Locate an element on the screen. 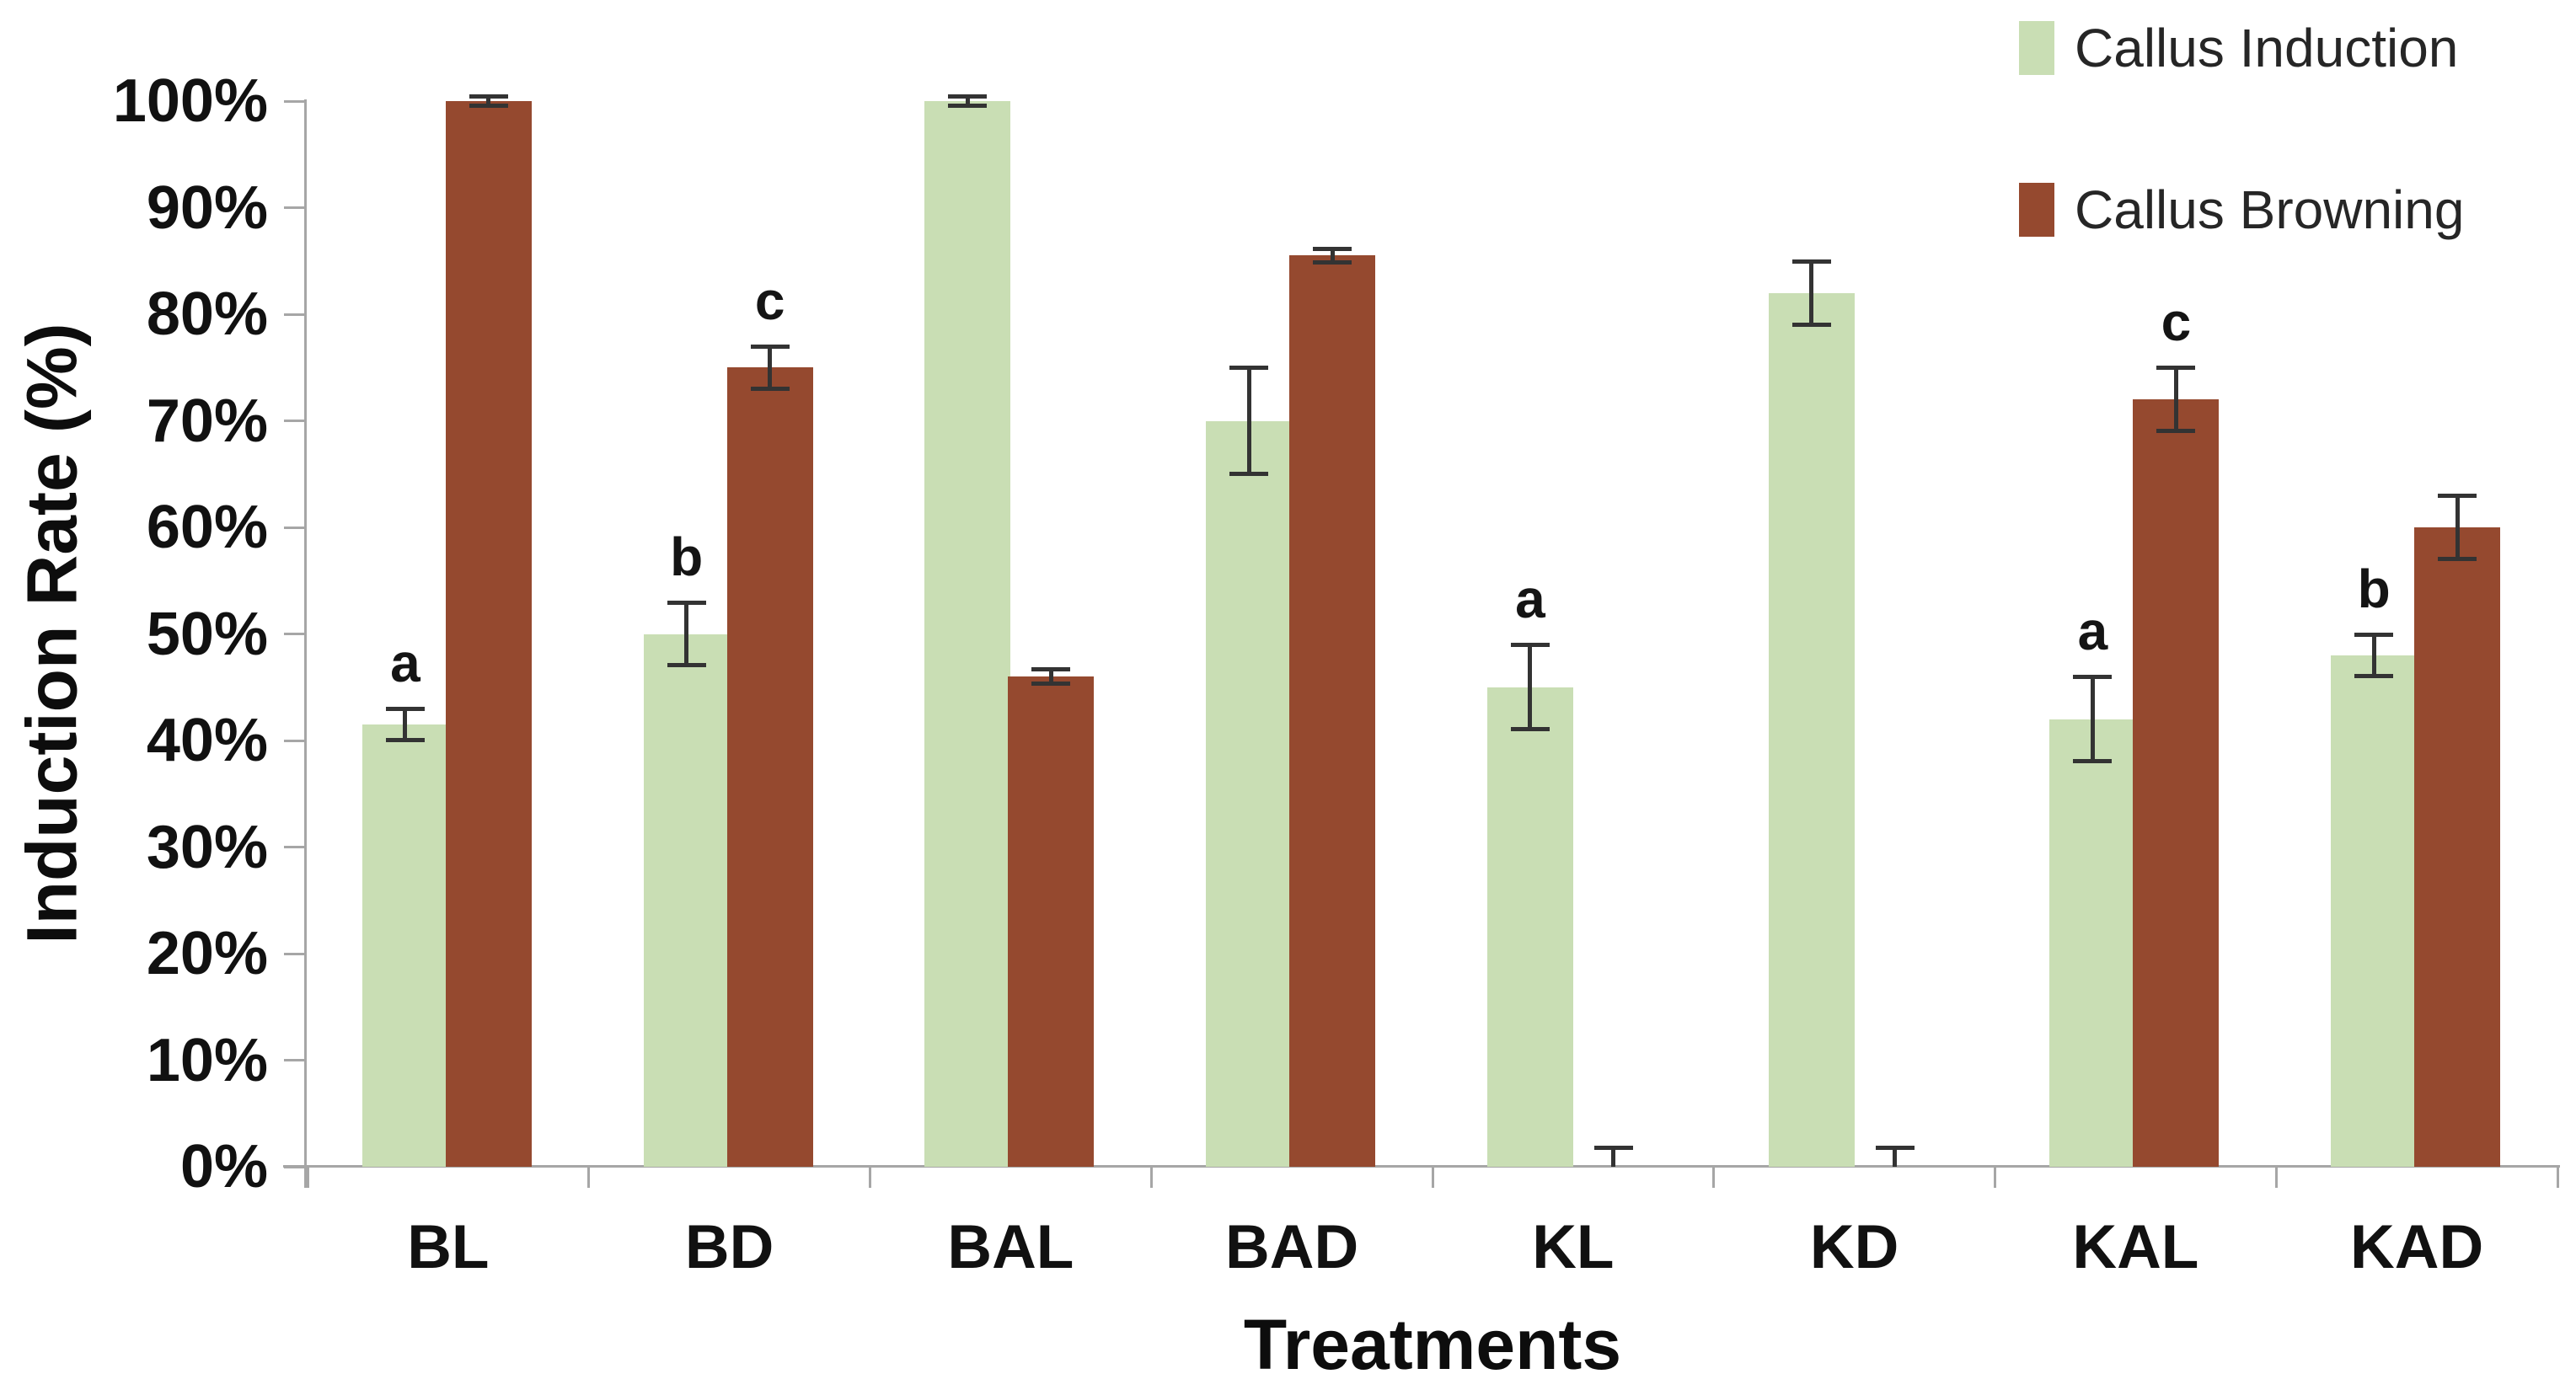 The height and width of the screenshot is (1390, 2576). y-tick-label: 80% is located at coordinates (207, 314).